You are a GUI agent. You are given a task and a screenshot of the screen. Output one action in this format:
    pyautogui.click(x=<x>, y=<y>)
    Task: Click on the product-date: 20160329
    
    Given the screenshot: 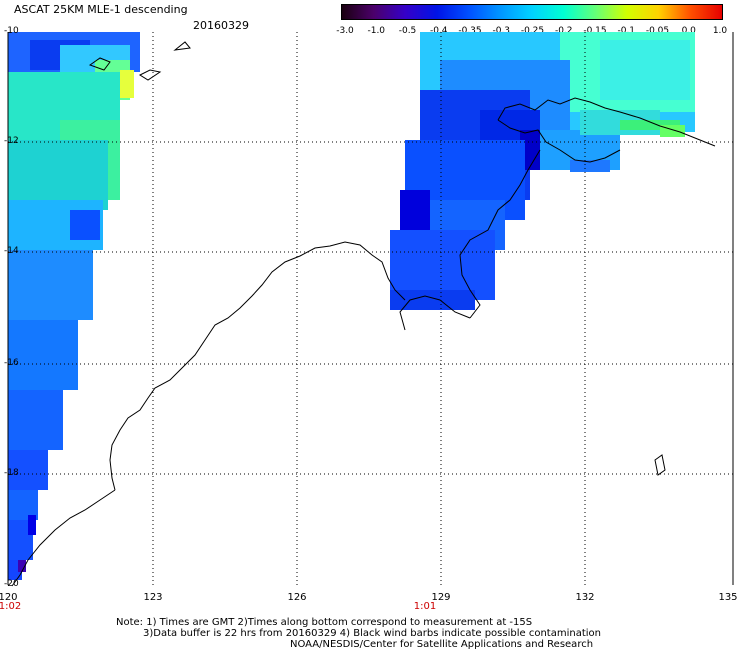 What is the action you would take?
    pyautogui.click(x=221, y=25)
    